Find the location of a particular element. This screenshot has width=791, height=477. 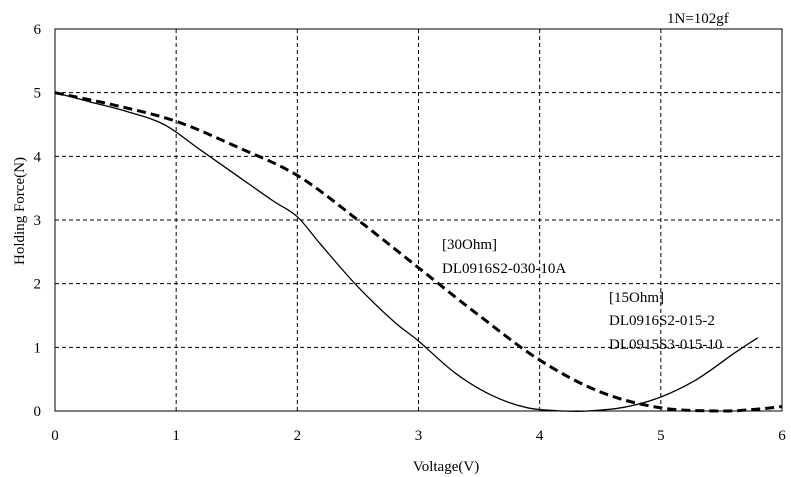

x-tick-label: 1 is located at coordinates (176, 436).